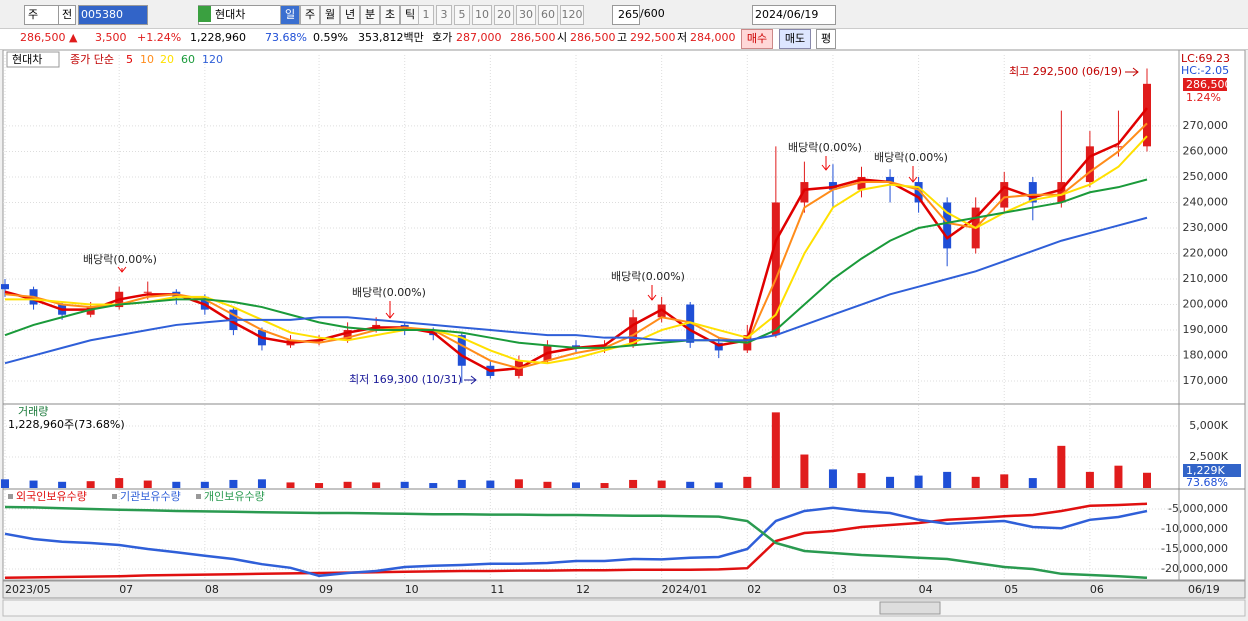 The image size is (1248, 621). What do you see at coordinates (1206, 227) in the screenshot?
I see `y-tick-label: 230,000` at bounding box center [1206, 227].